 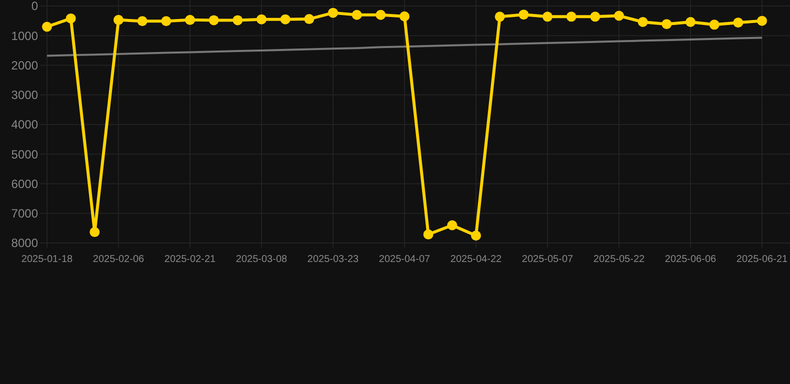 I want to click on x-tick-label: 2025-05-07, so click(x=548, y=259).